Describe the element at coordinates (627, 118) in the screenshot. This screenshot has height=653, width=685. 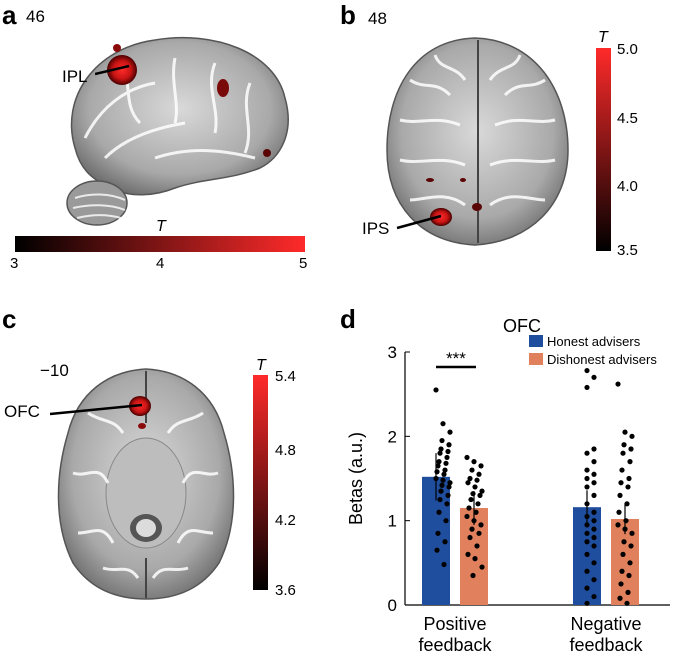
I see `colorbar-b-tick: 4.5` at that location.